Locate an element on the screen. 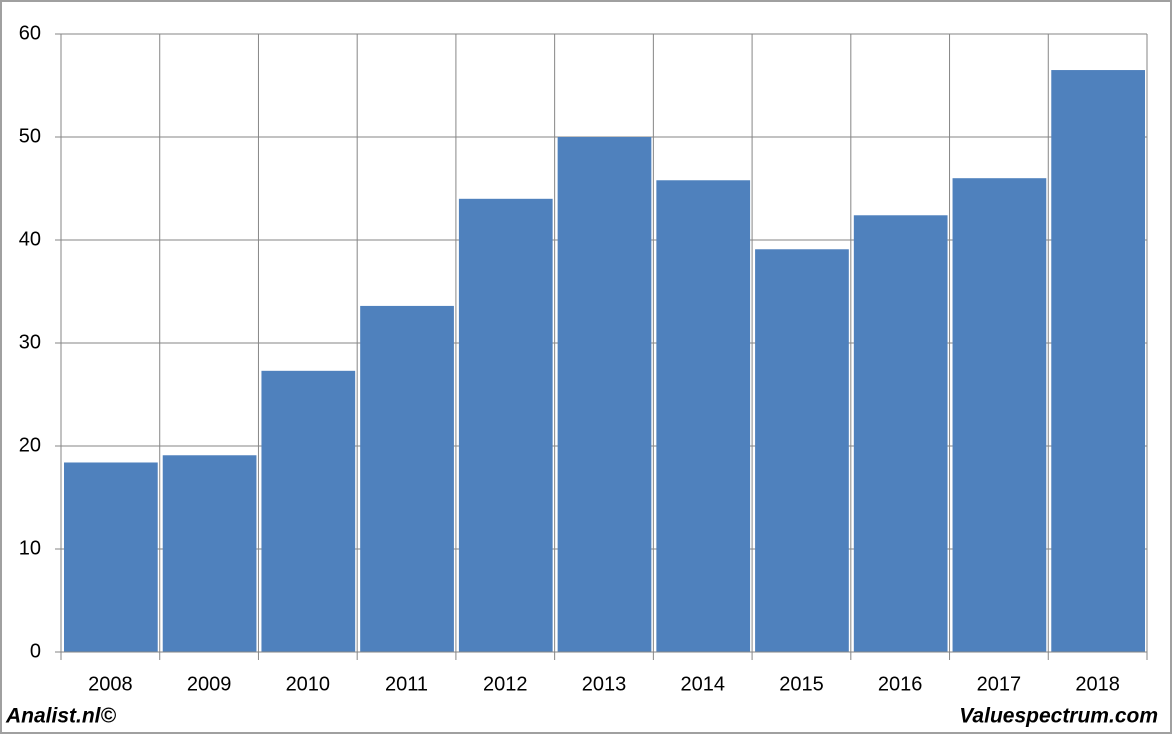  x-tick-label: 2014 is located at coordinates (702, 684).